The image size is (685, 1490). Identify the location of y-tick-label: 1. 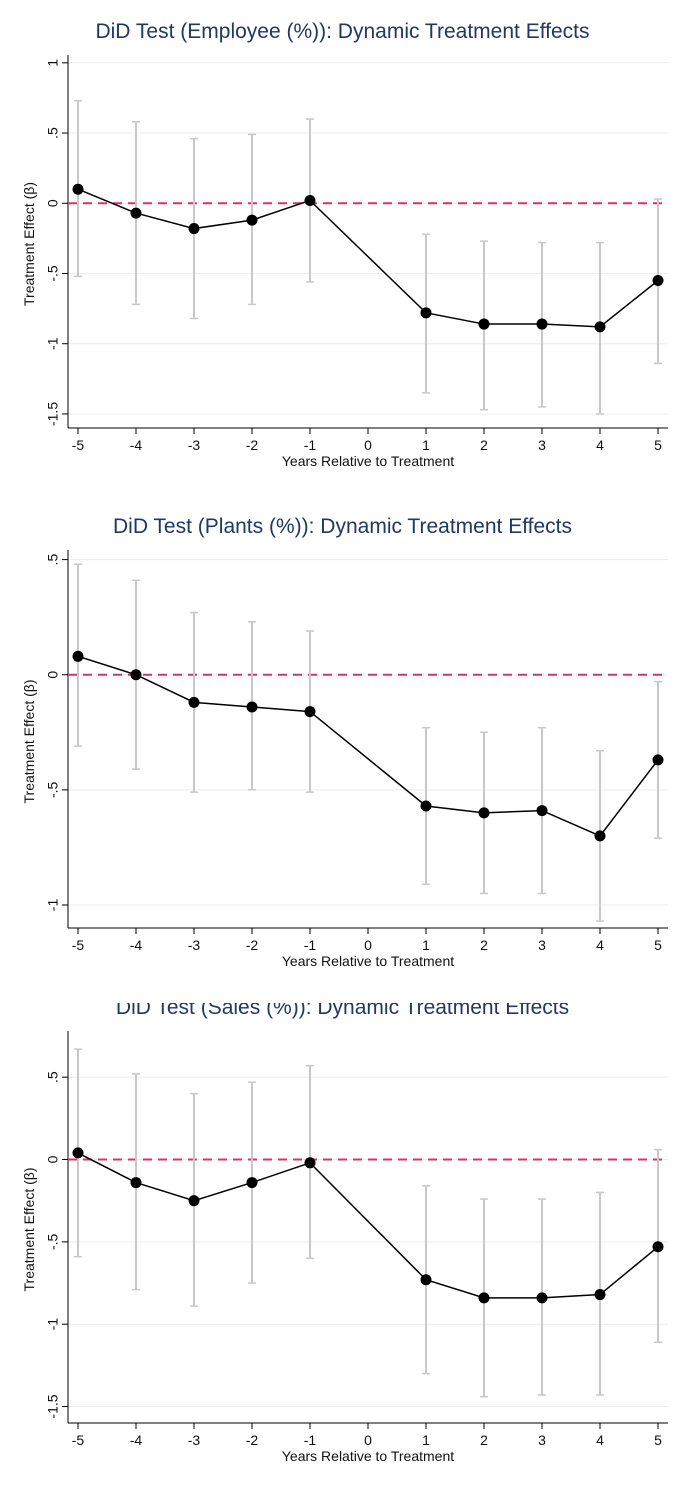
(53, 63).